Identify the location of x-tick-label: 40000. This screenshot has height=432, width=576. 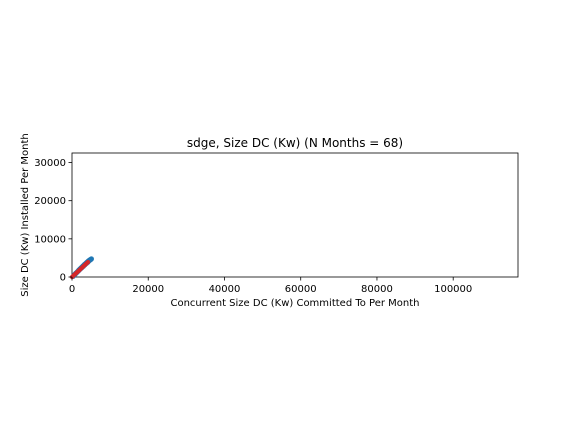
(225, 289).